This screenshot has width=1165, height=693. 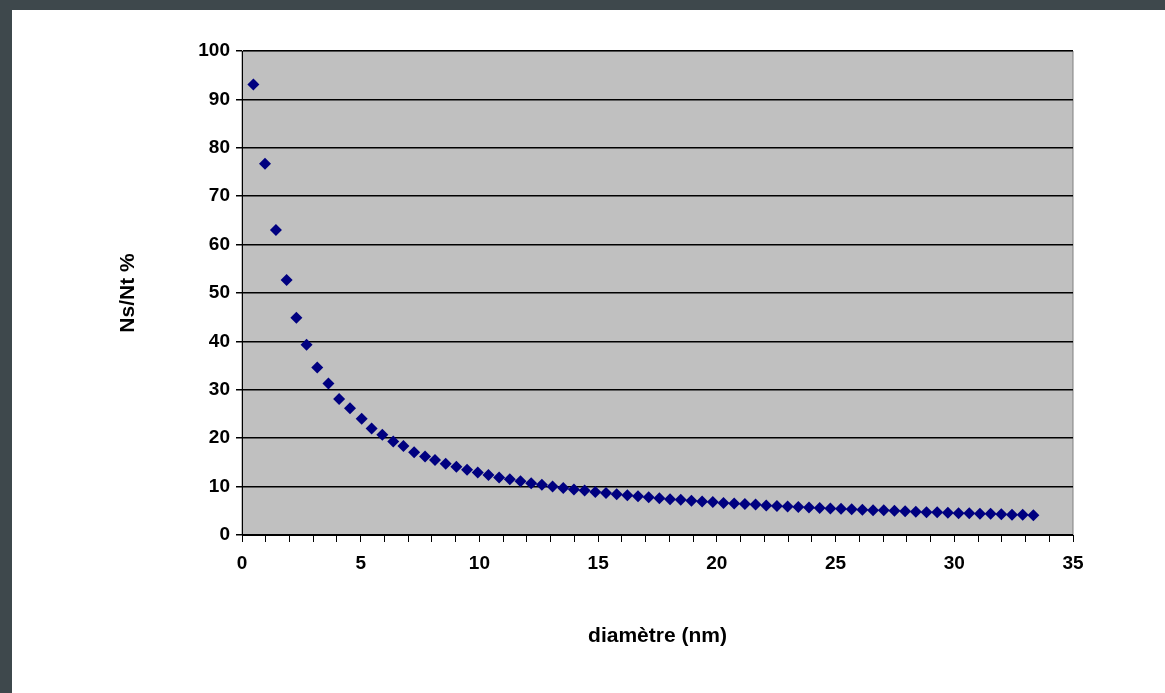 I want to click on x-tick-label: 35, so click(x=1073, y=562).